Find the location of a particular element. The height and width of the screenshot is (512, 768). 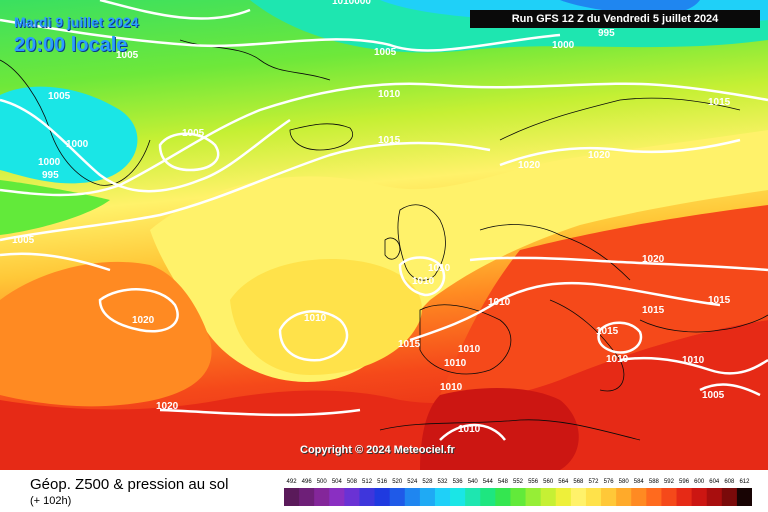

legend-tick-label: 492 is located at coordinates (292, 482).